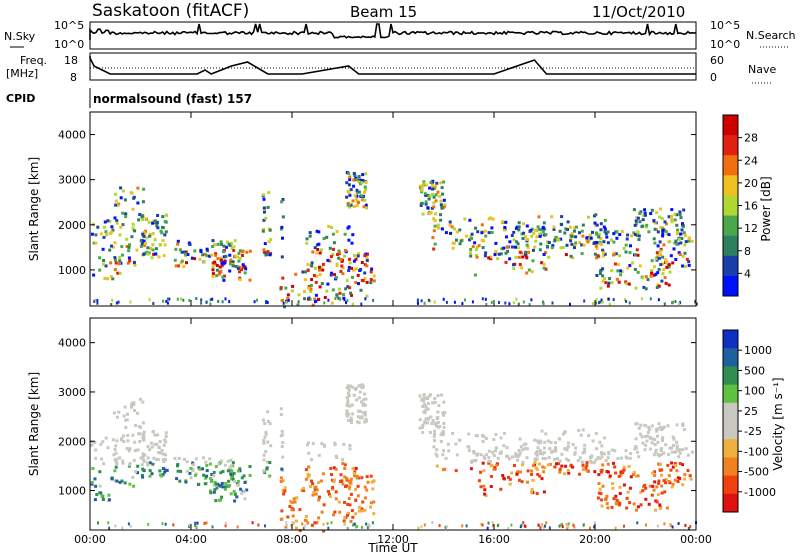 This screenshot has width=800, height=554. I want to click on y-tick-label: 1000, so click(72, 270).